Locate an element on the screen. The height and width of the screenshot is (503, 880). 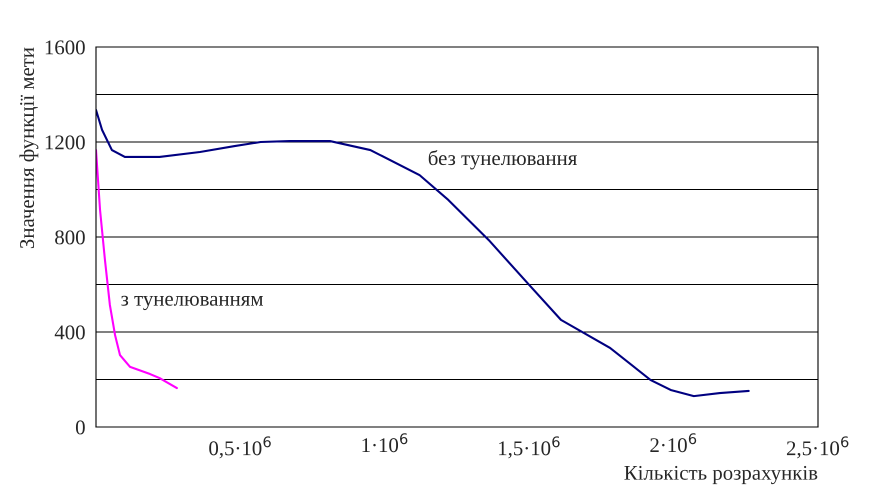
y-tick-label: 800 is located at coordinates (70, 237).